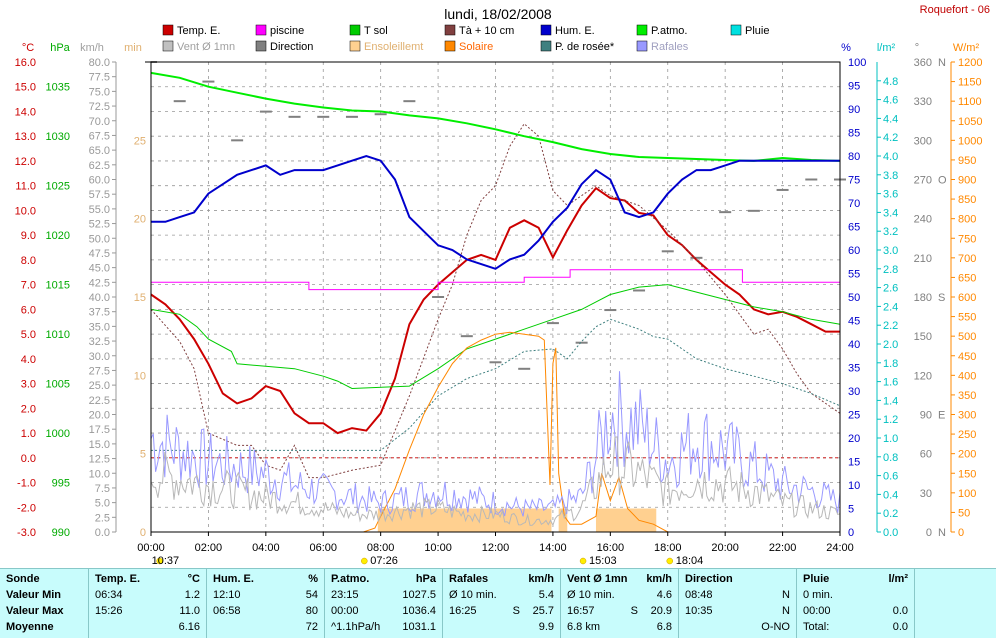 The width and height of the screenshot is (996, 638). I want to click on tick-rain: 1.0, so click(890, 439).